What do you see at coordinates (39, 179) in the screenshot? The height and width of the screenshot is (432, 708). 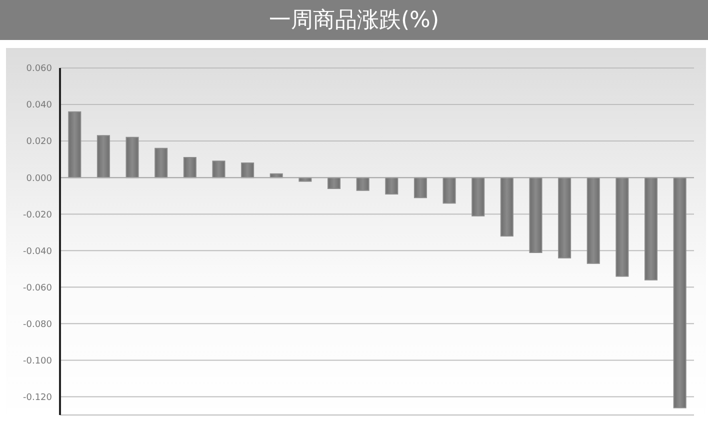 I see `y-tick-label: 0.000` at bounding box center [39, 179].